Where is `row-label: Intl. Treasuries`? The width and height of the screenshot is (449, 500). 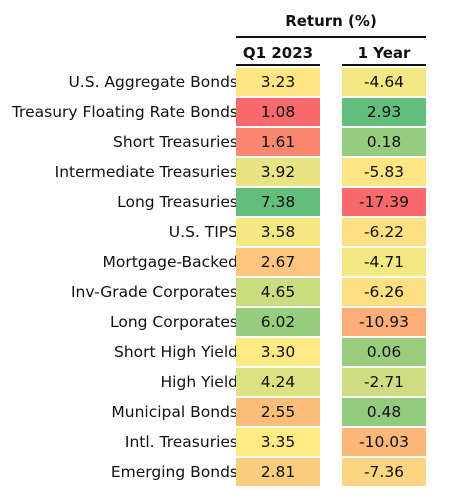 row-label: Intl. Treasuries is located at coordinates (181, 442).